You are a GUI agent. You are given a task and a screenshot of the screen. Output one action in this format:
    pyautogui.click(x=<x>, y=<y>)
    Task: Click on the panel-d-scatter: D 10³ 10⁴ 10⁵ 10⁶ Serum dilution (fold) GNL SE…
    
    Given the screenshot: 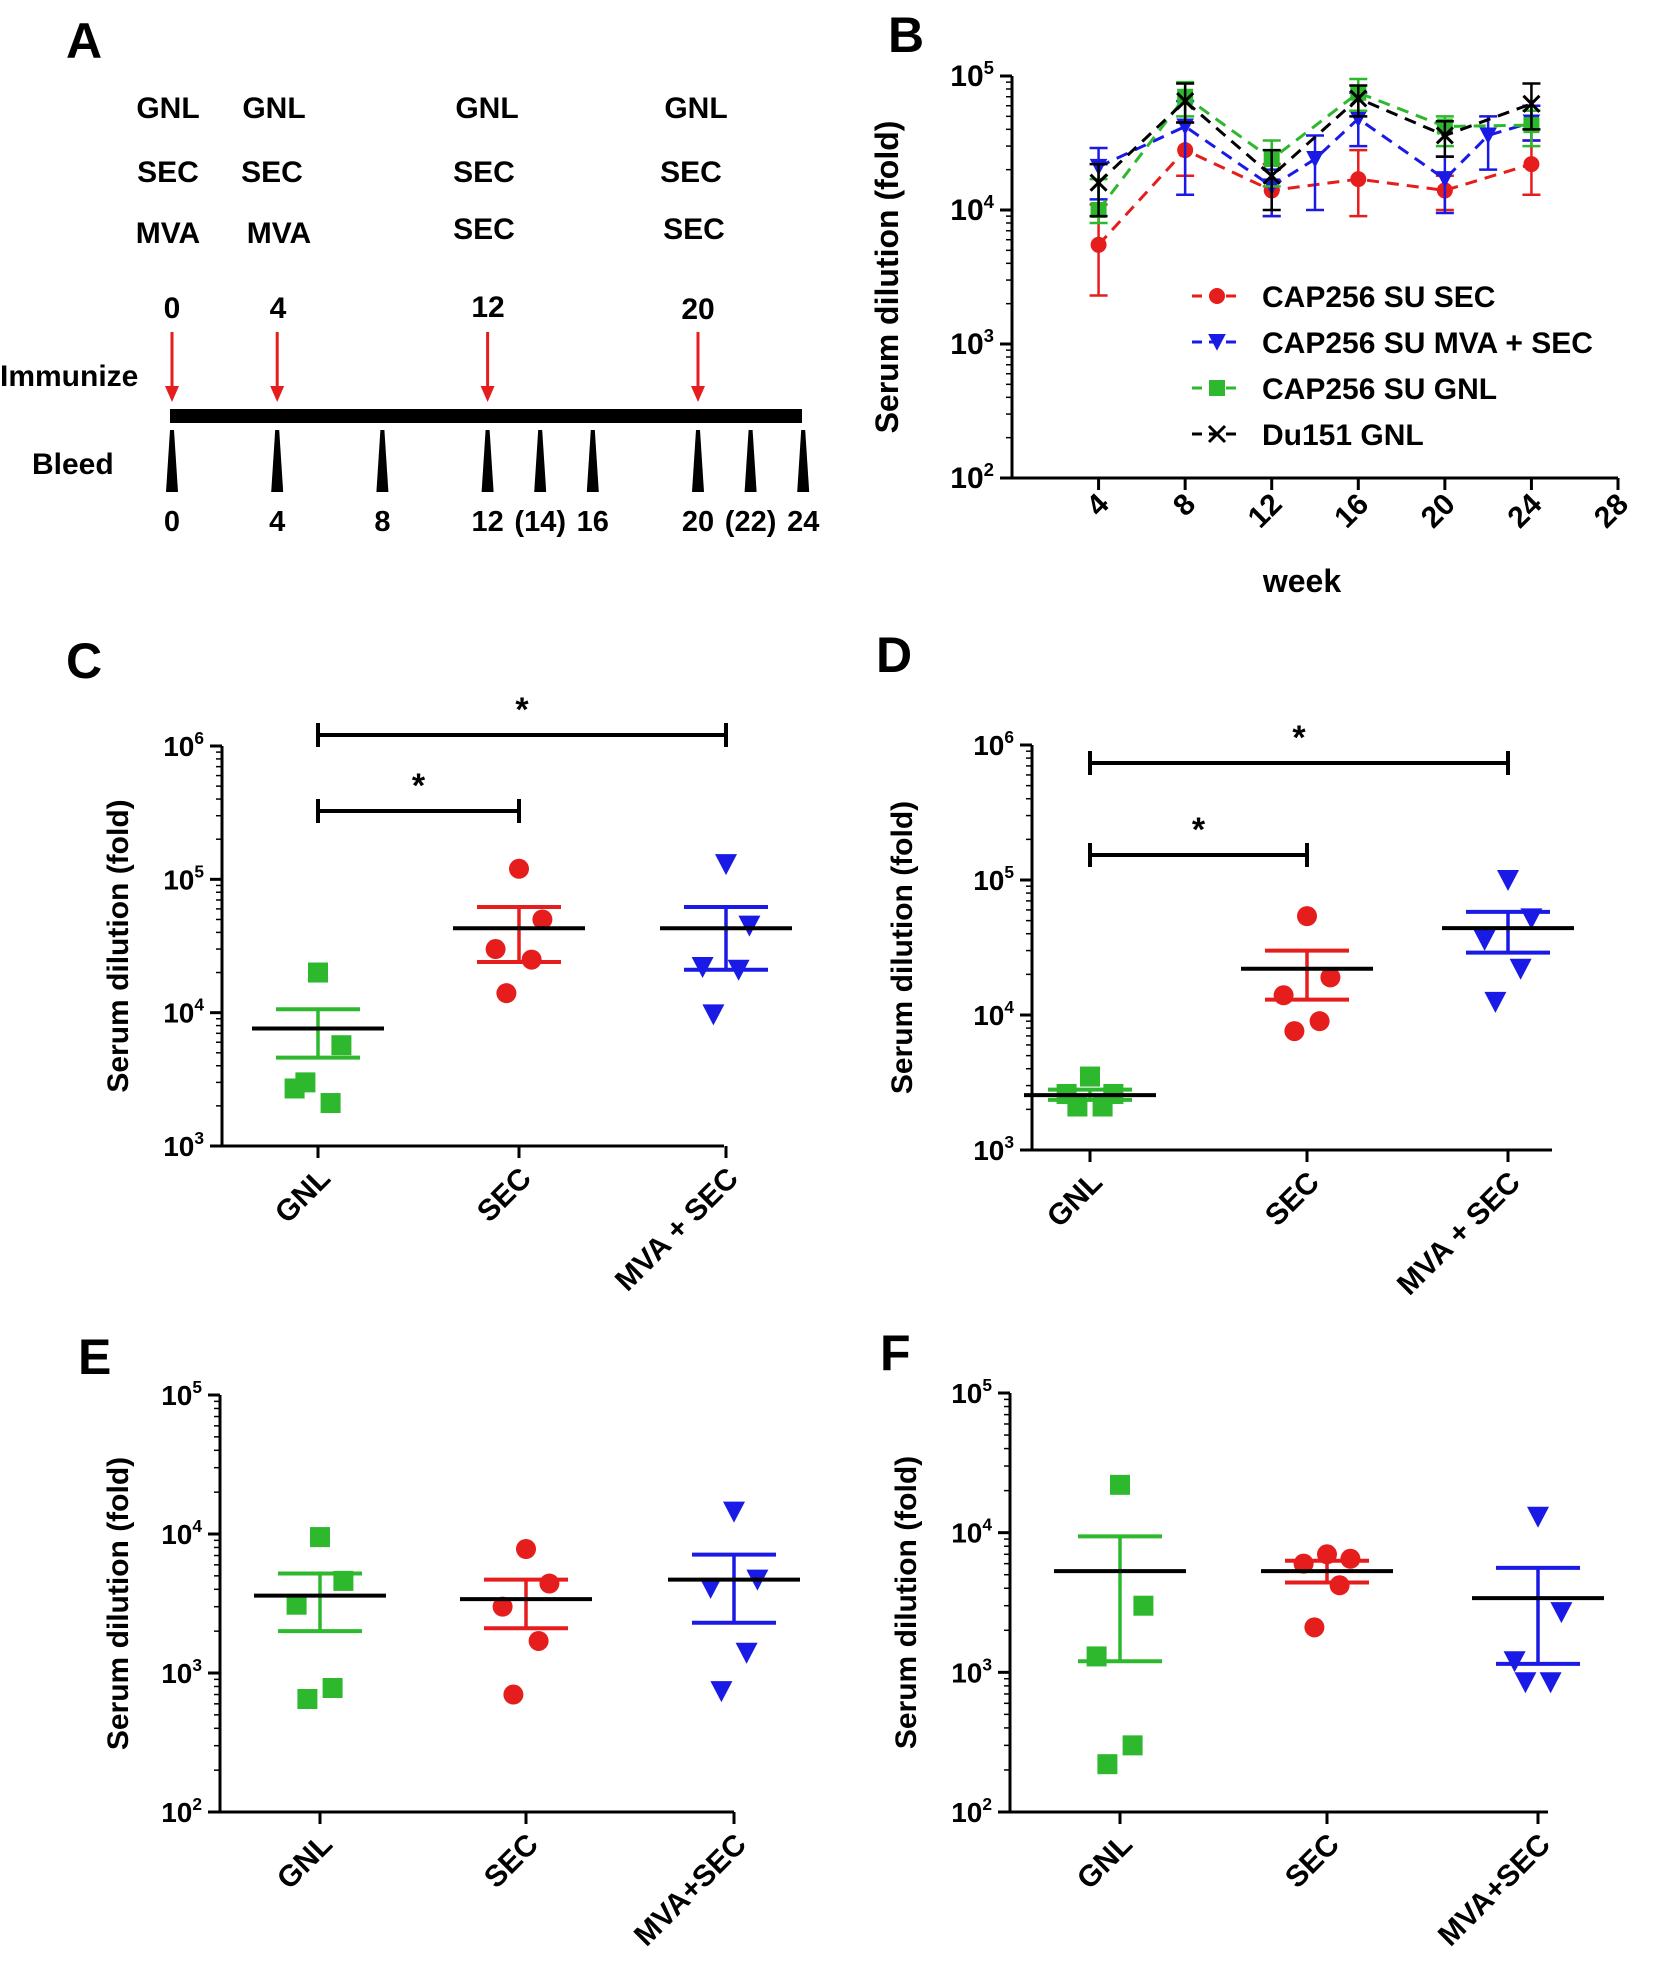 What is the action you would take?
    pyautogui.click(x=1225, y=964)
    